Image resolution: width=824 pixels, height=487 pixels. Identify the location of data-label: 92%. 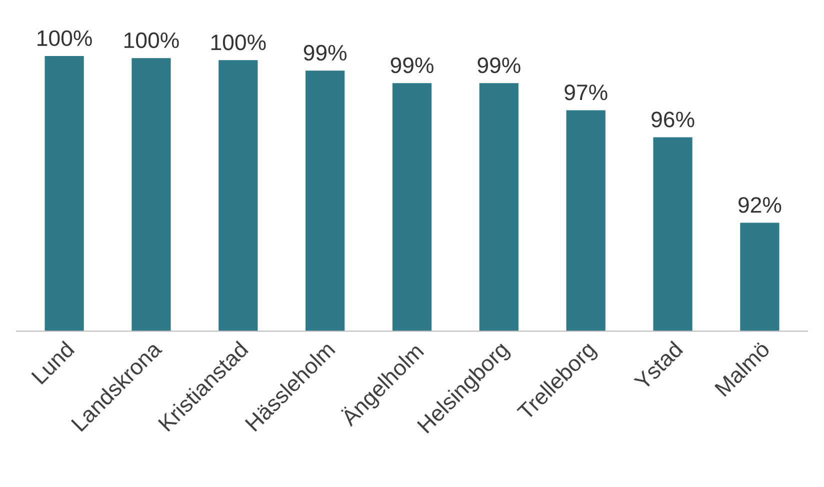
(760, 205).